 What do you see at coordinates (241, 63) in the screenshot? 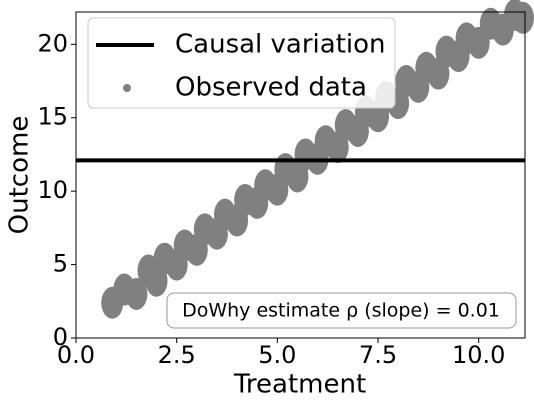
I see `legend-box` at bounding box center [241, 63].